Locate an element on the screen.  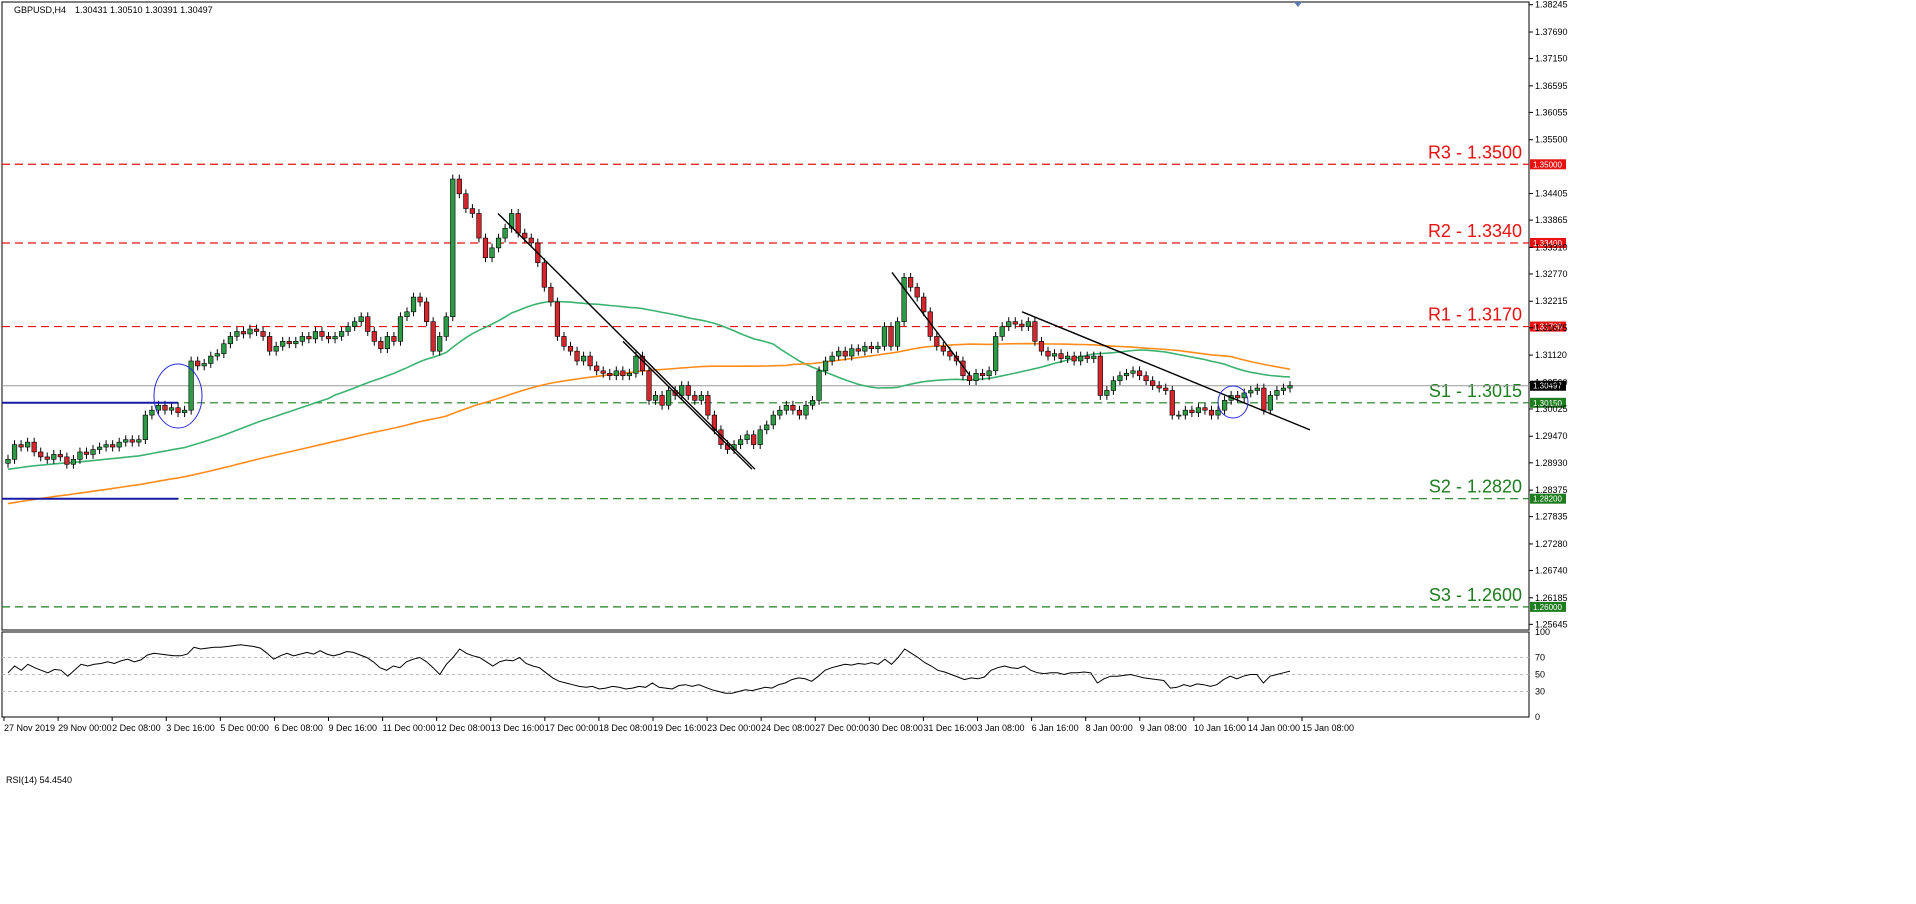
time-tick-label: 31 Dec 16:00 is located at coordinates (950, 728).